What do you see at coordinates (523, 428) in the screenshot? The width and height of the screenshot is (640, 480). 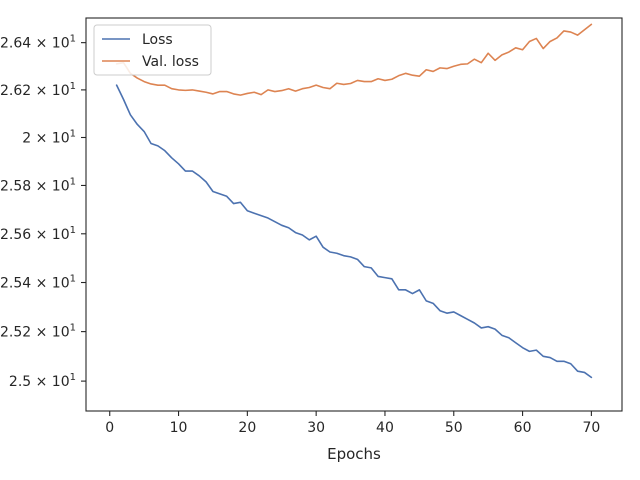 I see `x-tick-label: 60` at bounding box center [523, 428].